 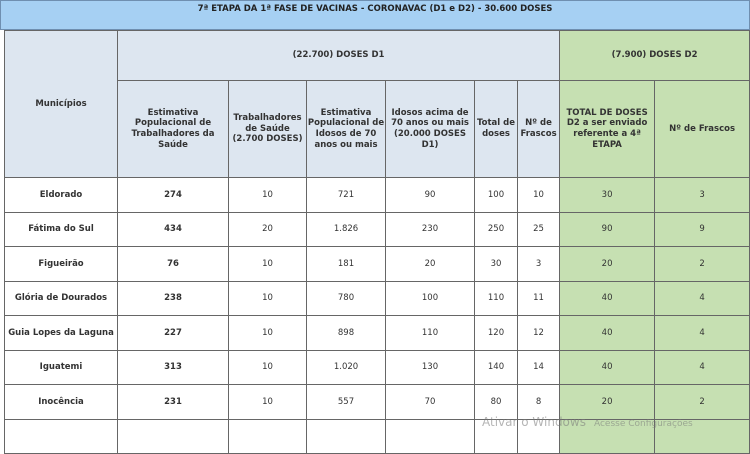 I want to click on header-d1-group: (22.700) DOSES D1, so click(x=338, y=55).